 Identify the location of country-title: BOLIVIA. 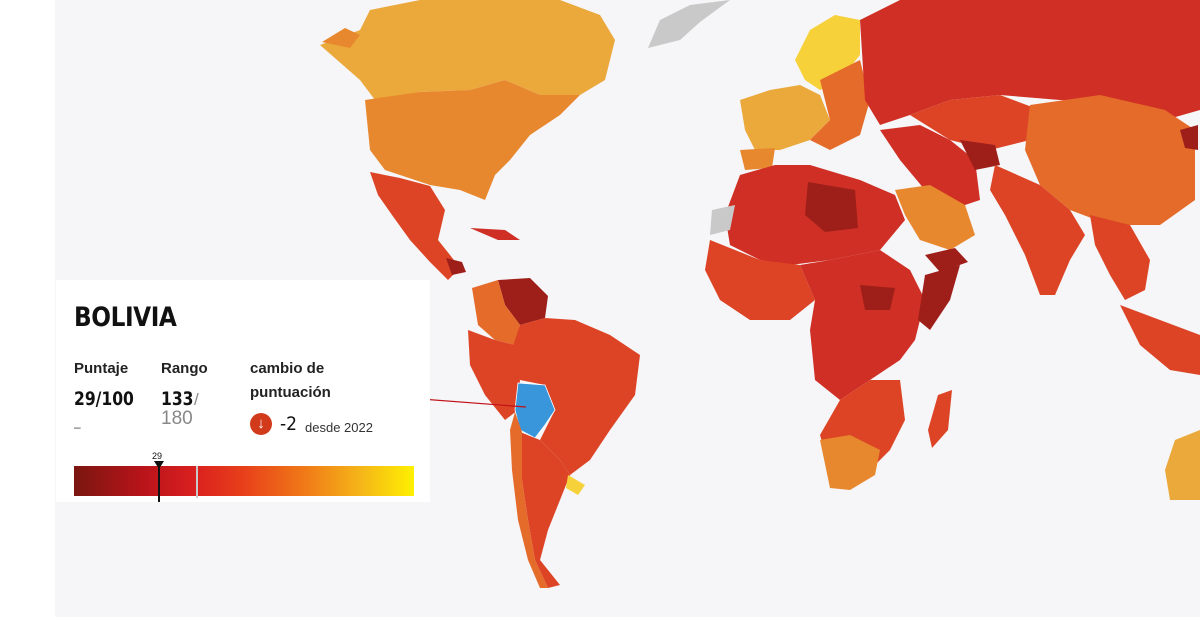
(125, 317).